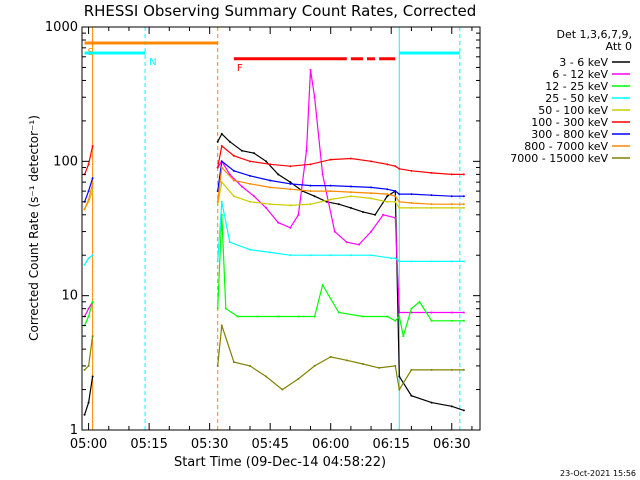  I want to click on legend-label-12-25-kev: 12 - 25 keV, so click(576, 86).